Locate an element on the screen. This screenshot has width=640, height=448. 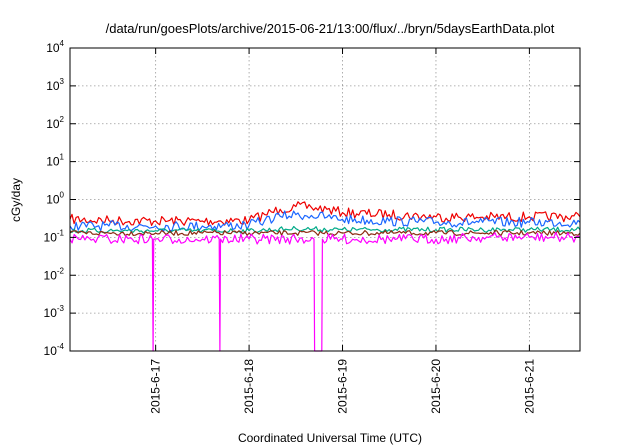
x-tick-label: 2015-6-18 is located at coordinates (249, 386).